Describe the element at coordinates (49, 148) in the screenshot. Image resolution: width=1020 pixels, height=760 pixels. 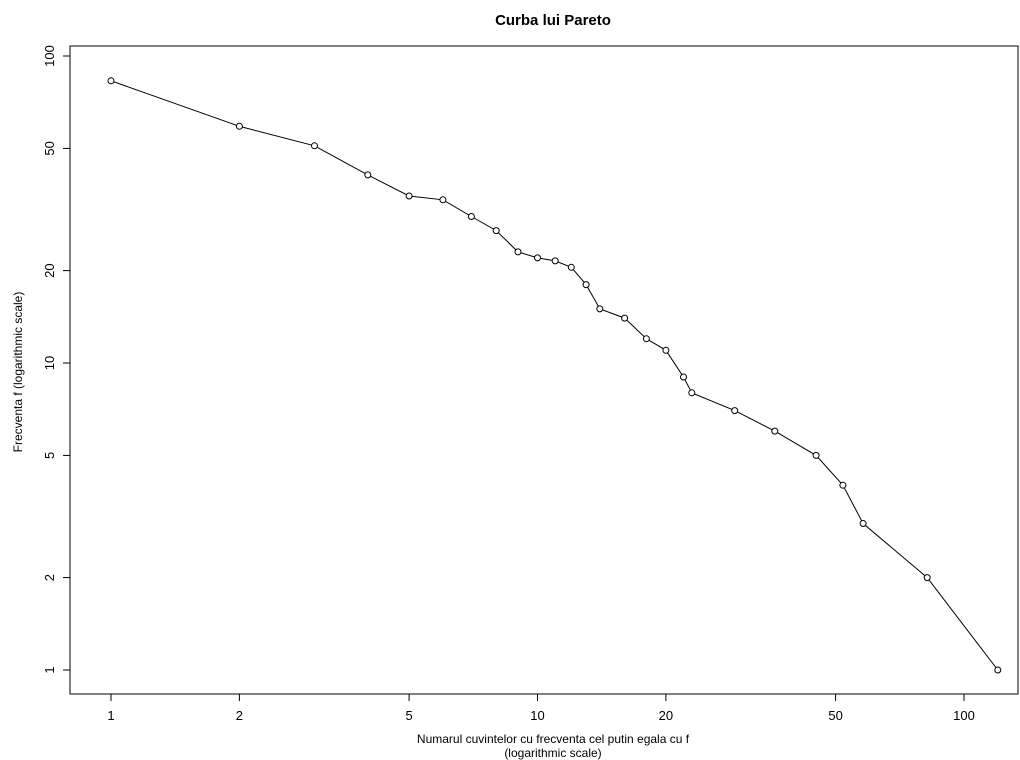
I see `y-tick-label: 50` at that location.